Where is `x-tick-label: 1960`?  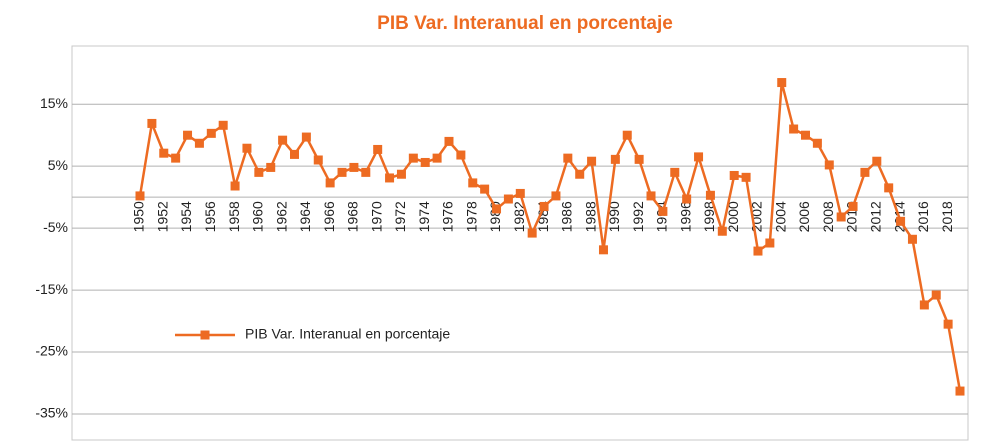
x-tick-label: 1960 is located at coordinates (258, 216).